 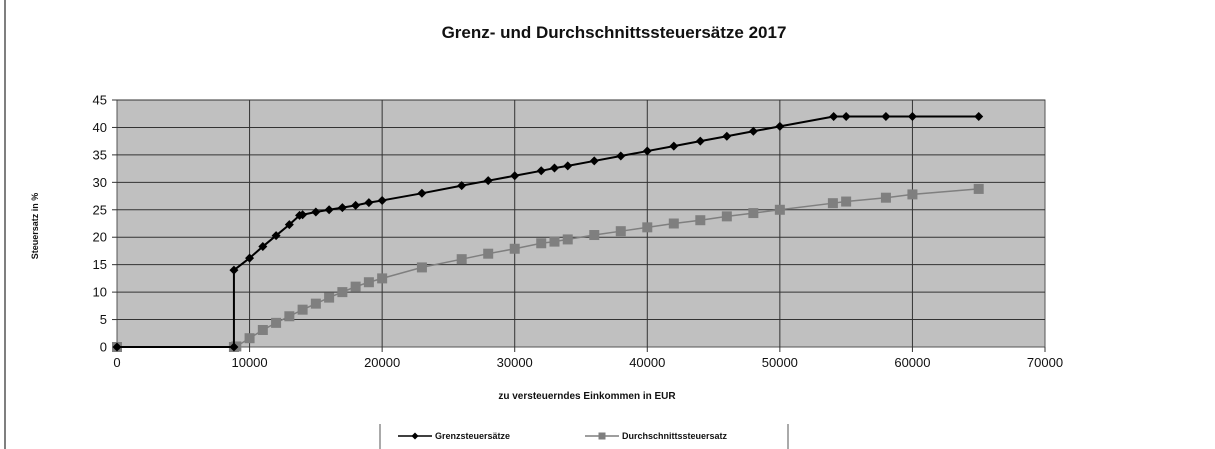 I want to click on y-tick-label: 40, so click(x=100, y=127).